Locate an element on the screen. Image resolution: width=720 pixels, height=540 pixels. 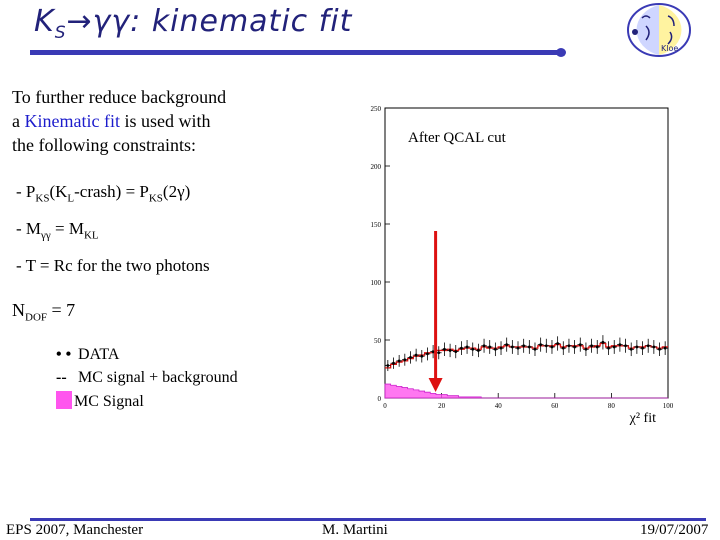
title-underline-end is located at coordinates (561, 52).